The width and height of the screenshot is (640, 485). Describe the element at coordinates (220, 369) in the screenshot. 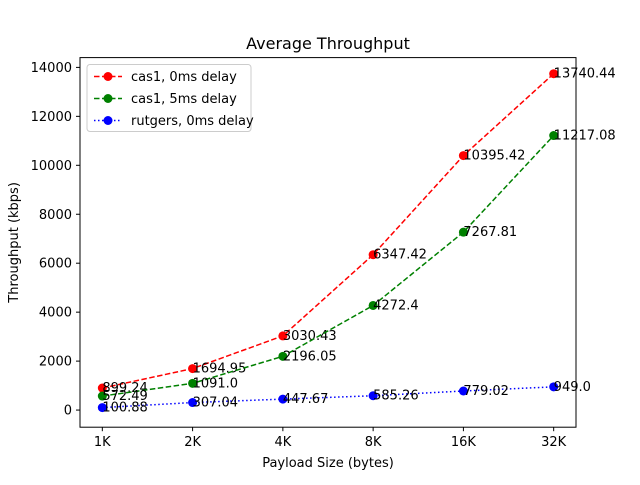

I see `data-label: 1694.95` at that location.